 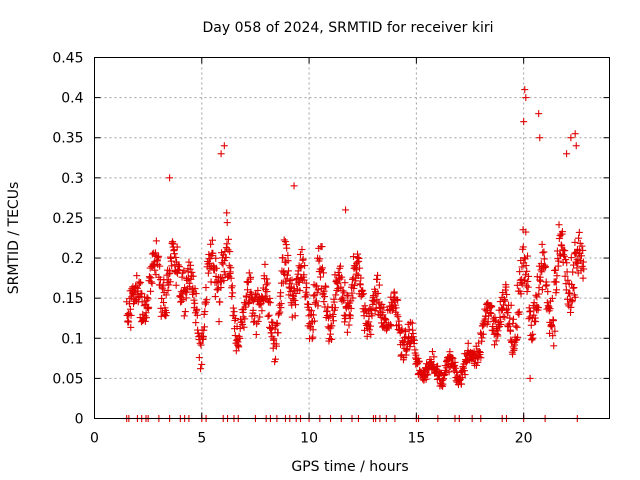 I want to click on y-tick-label: 0.25, so click(x=67, y=219).